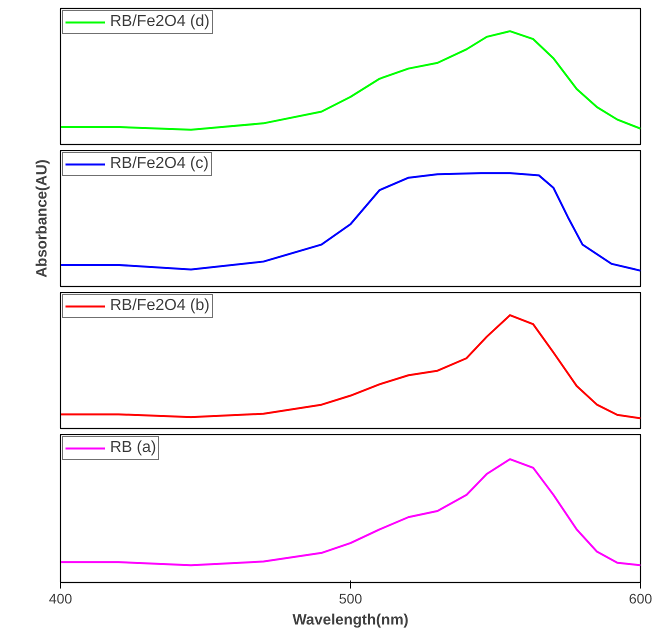 The image size is (656, 642). Describe the element at coordinates (60, 598) in the screenshot. I see `x-tick-label: 400` at that location.